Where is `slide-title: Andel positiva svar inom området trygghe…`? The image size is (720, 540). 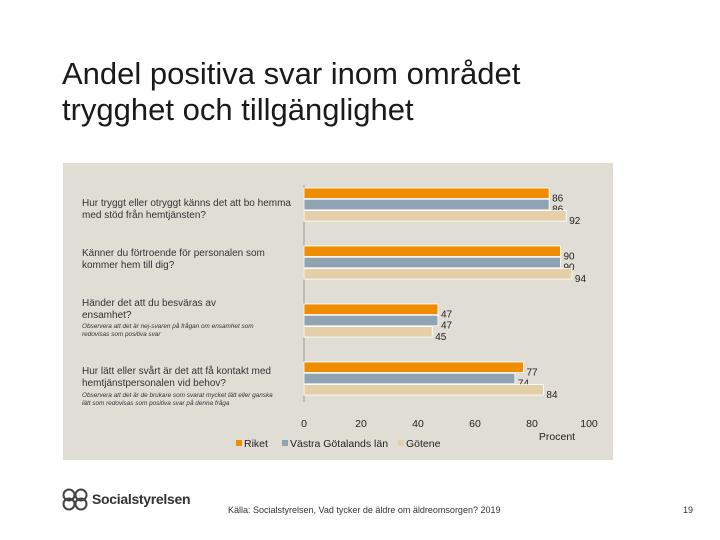 slide-title: Andel positiva svar inom området trygghe… is located at coordinates (372, 92).